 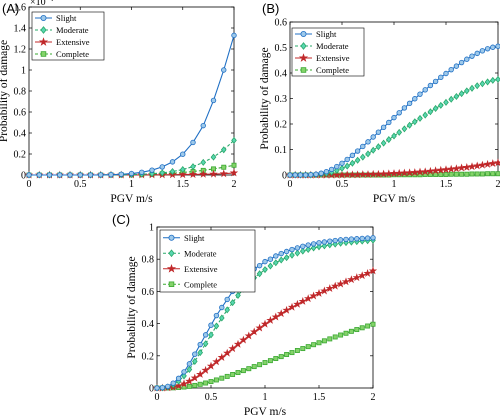 What do you see at coordinates (72, 30) in the screenshot?
I see `legend-label: Moderate` at bounding box center [72, 30].